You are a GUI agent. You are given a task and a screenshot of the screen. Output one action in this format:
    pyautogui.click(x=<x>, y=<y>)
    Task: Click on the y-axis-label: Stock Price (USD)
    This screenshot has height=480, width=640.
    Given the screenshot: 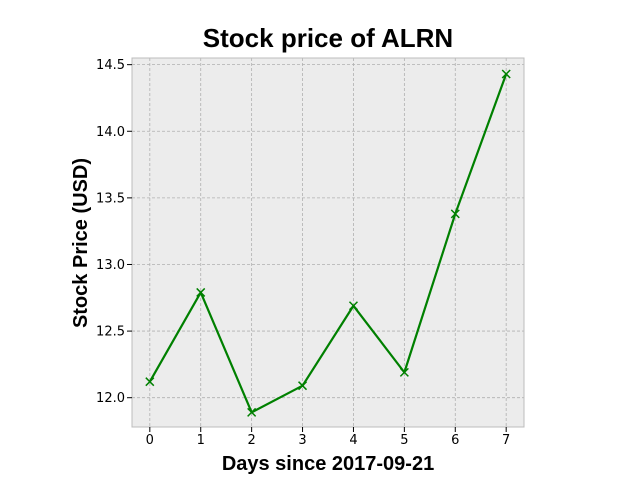 What is the action you would take?
    pyautogui.click(x=81, y=243)
    